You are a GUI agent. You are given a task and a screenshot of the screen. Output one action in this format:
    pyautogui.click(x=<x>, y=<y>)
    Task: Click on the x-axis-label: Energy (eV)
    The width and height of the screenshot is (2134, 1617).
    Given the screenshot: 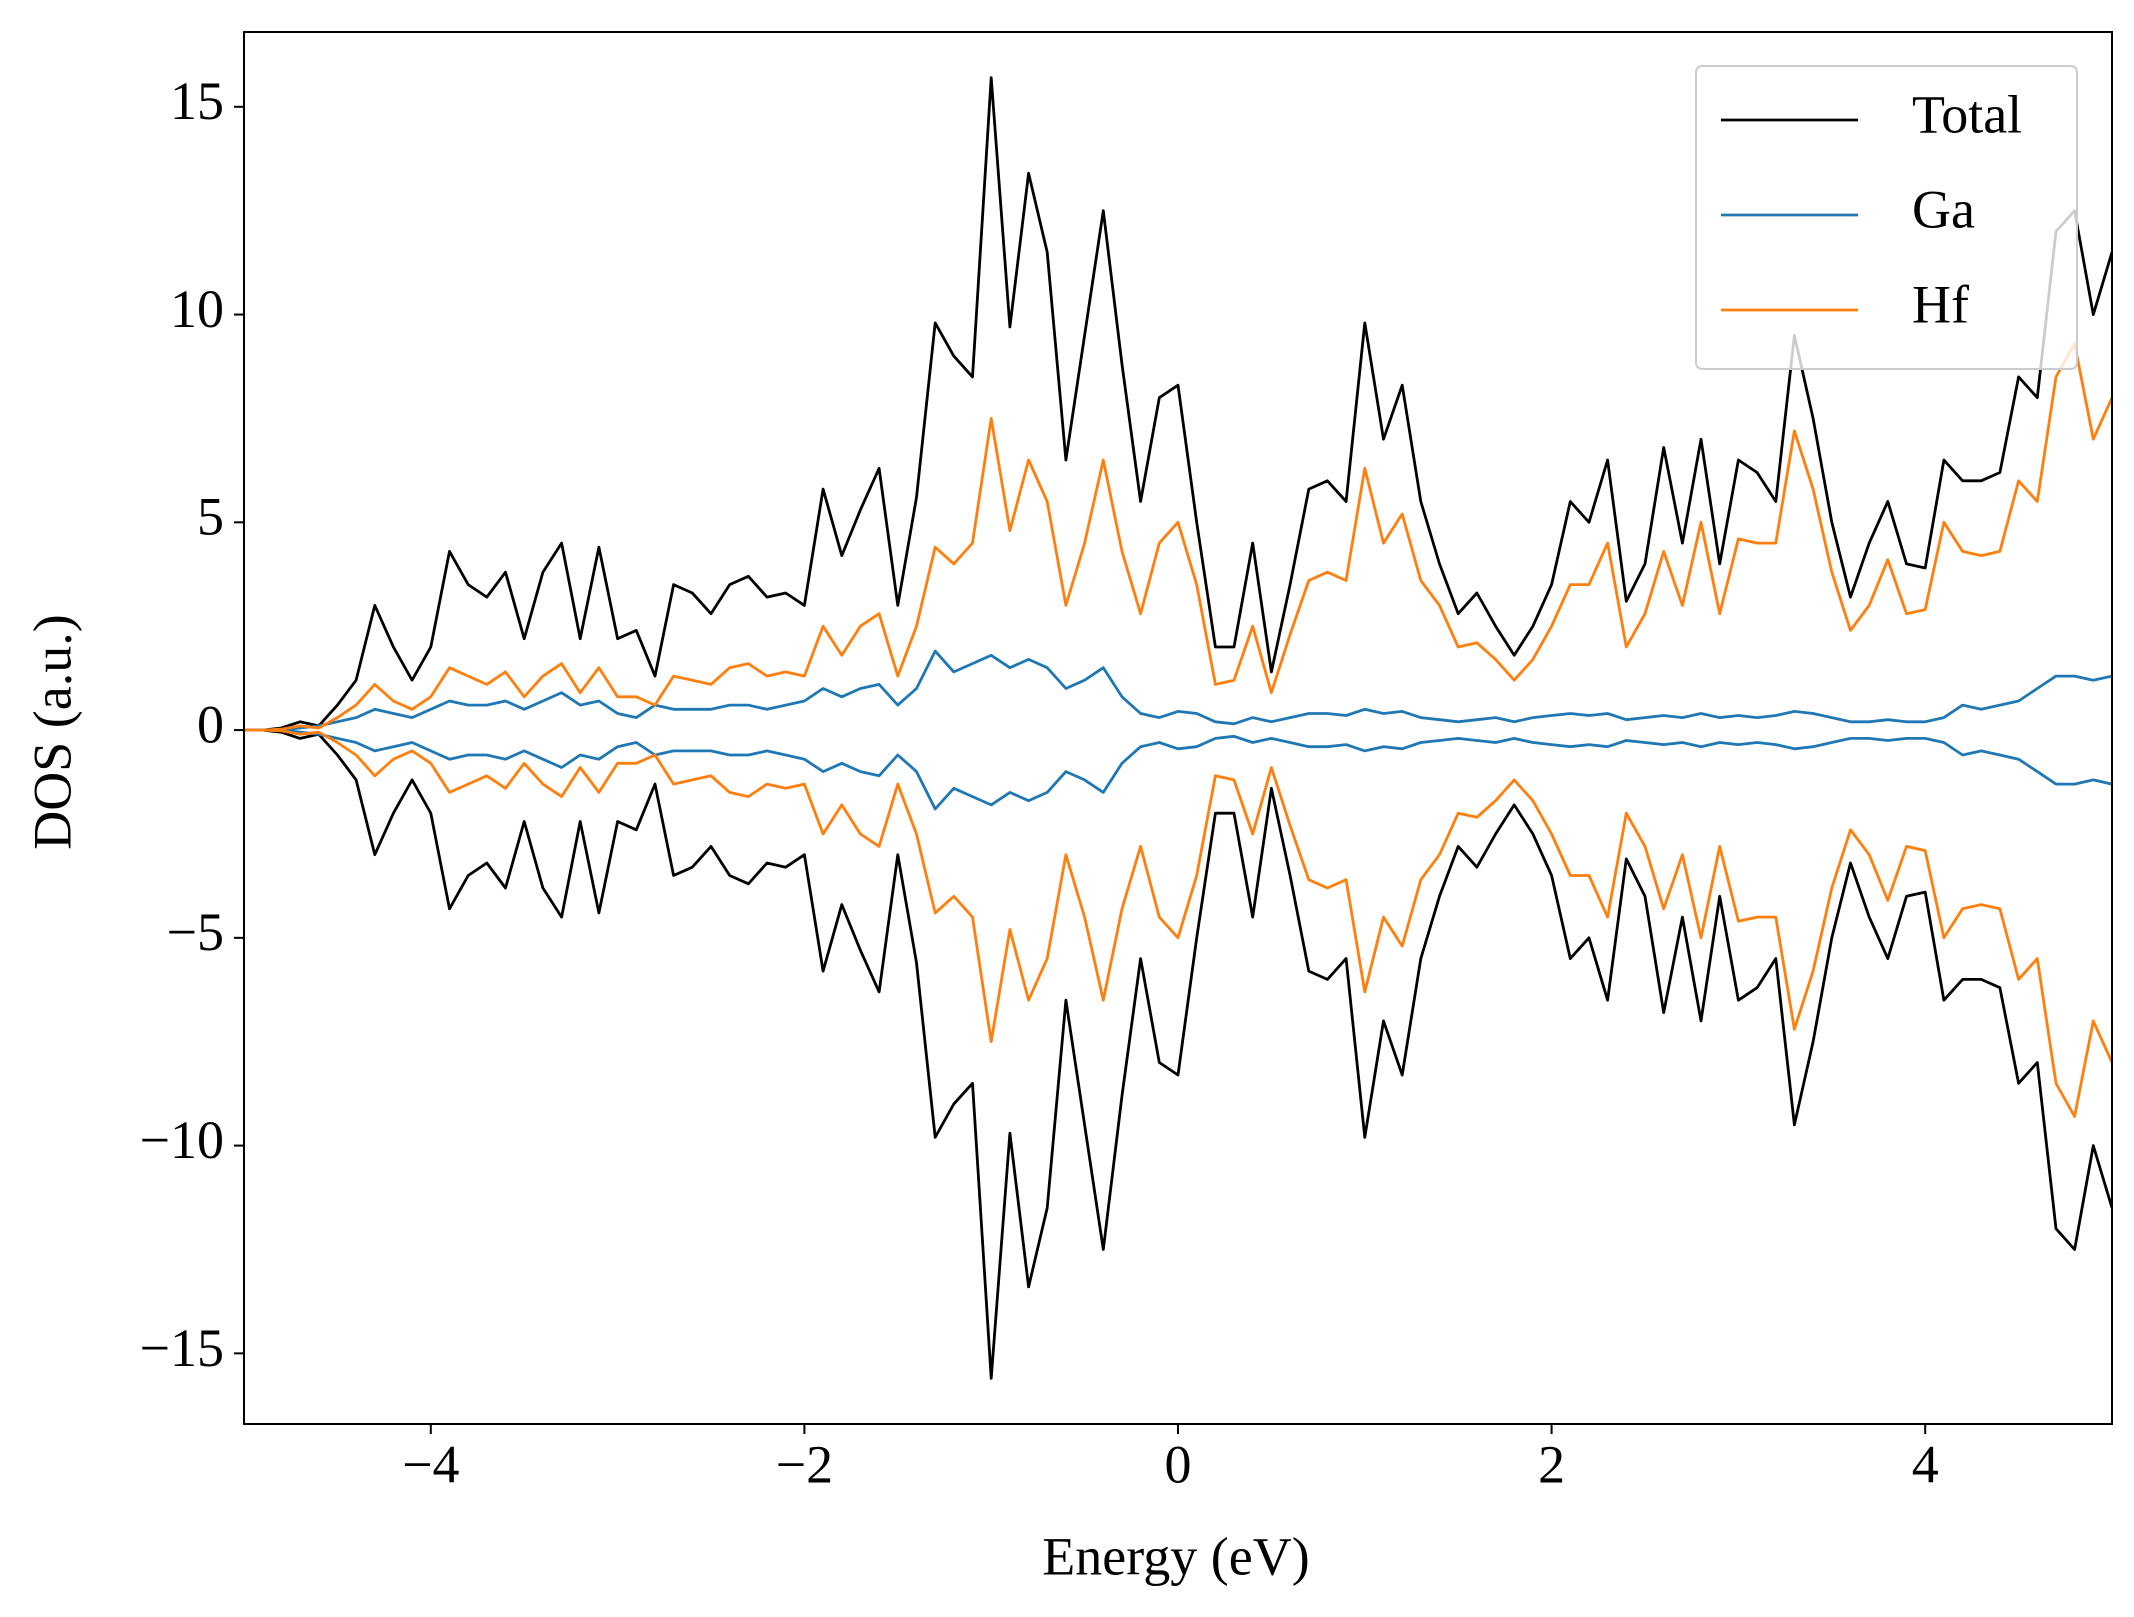 What is the action you would take?
    pyautogui.click(x=1175, y=1556)
    